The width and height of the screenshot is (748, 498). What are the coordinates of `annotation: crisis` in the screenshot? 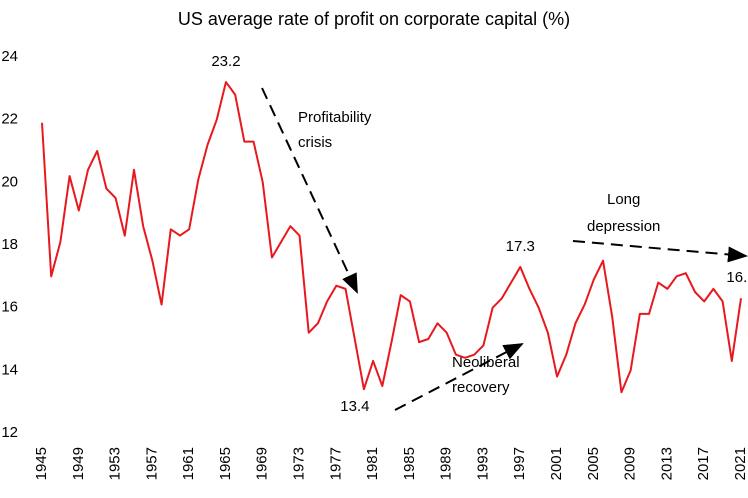 It's located at (315, 142).